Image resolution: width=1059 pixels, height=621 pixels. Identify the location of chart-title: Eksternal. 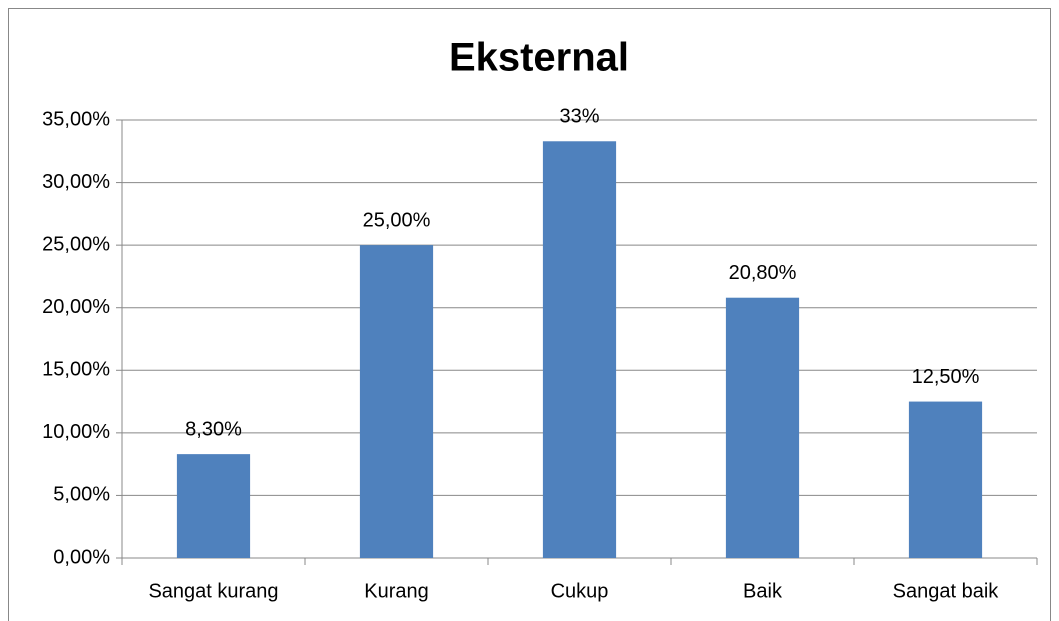
(539, 58).